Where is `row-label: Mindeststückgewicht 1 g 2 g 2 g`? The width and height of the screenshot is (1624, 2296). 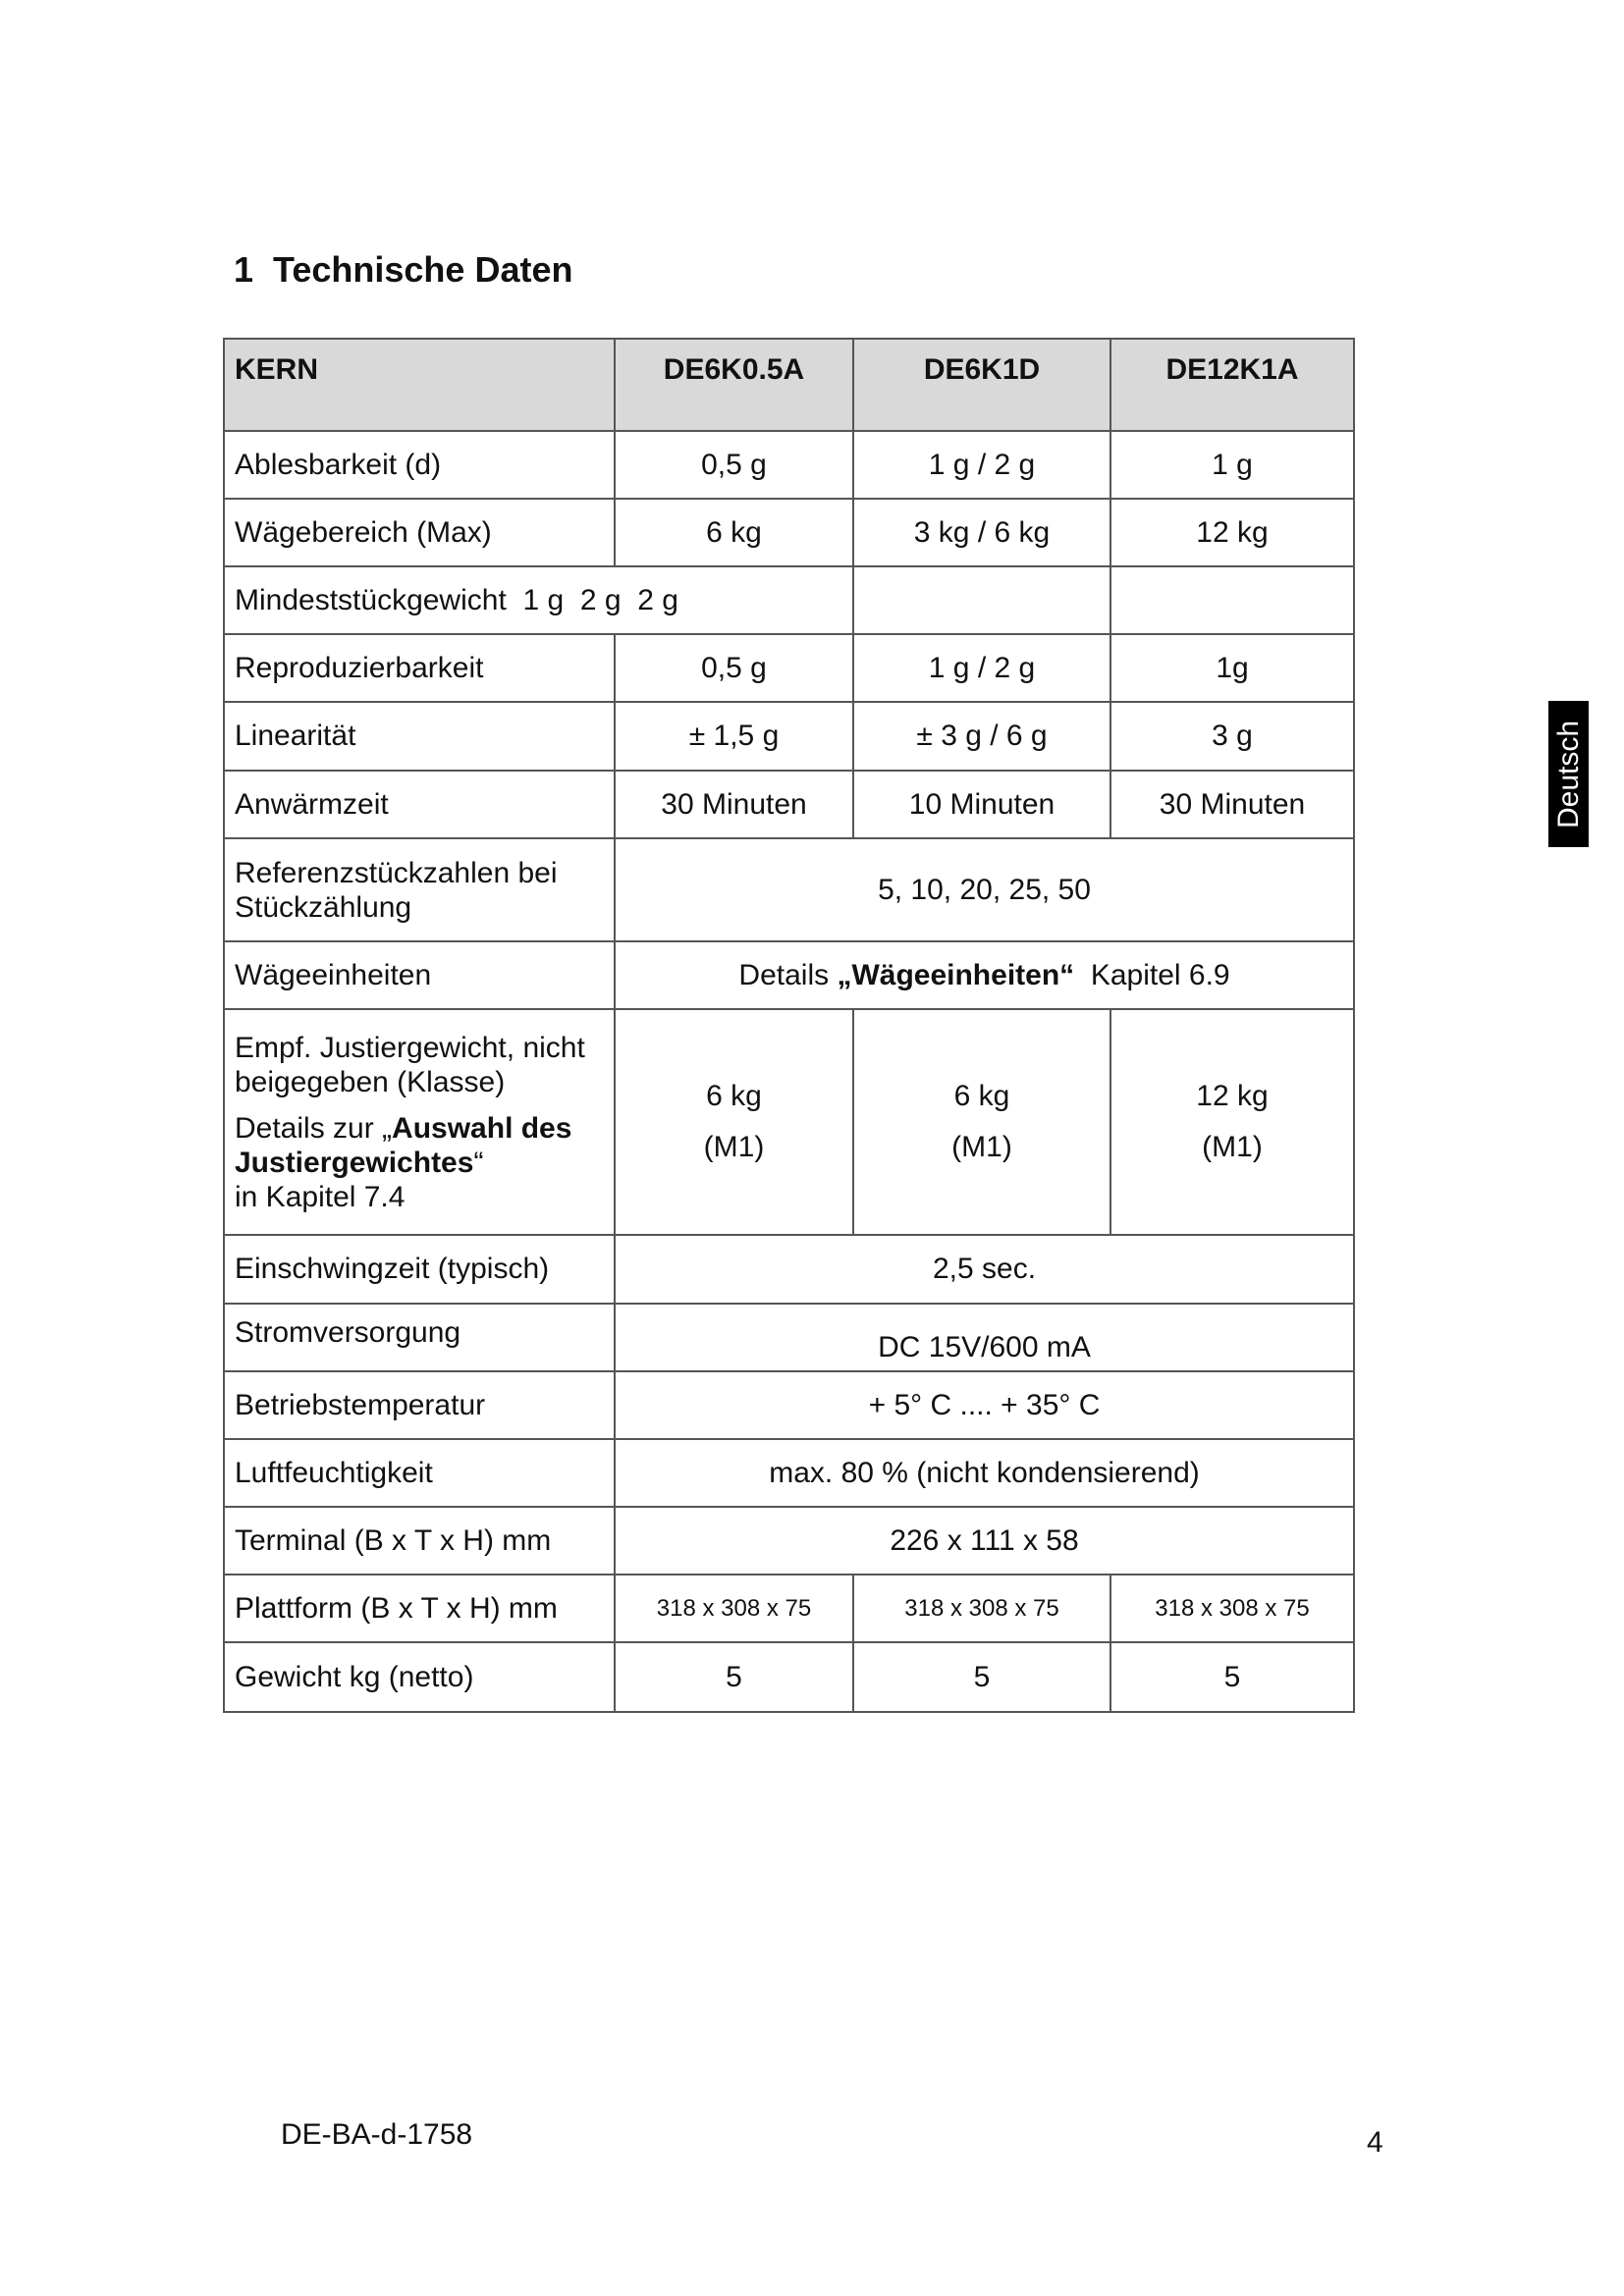
row-label: Mindeststückgewicht 1 g 2 g 2 g is located at coordinates (538, 600).